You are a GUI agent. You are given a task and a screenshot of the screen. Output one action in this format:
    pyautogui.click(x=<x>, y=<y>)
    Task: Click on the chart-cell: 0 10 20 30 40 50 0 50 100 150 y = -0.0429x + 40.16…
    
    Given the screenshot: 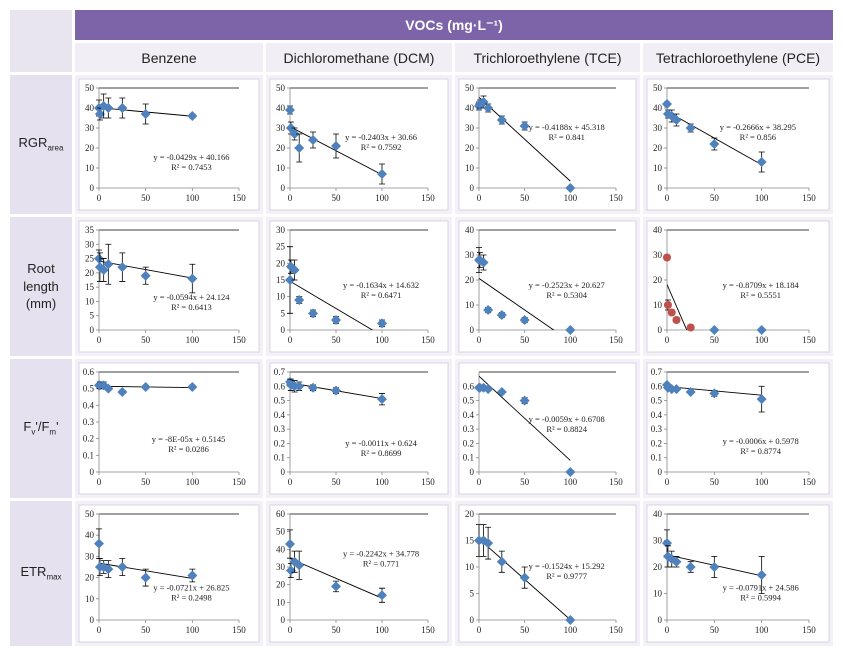 What is the action you would take?
    pyautogui.click(x=169, y=144)
    